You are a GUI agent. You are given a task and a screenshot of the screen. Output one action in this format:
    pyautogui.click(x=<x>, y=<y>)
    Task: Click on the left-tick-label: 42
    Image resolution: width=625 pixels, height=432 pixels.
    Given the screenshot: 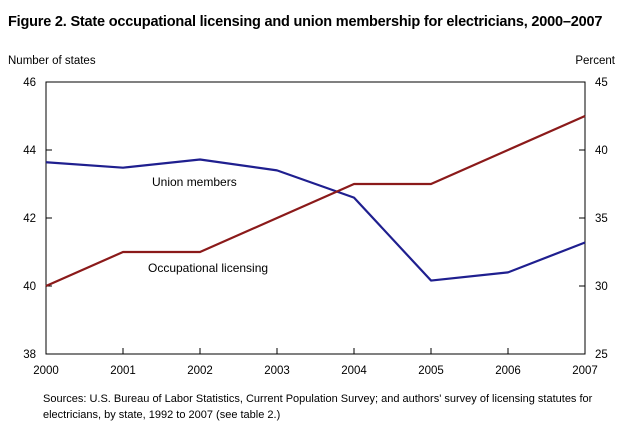 What is the action you would take?
    pyautogui.click(x=29, y=219)
    